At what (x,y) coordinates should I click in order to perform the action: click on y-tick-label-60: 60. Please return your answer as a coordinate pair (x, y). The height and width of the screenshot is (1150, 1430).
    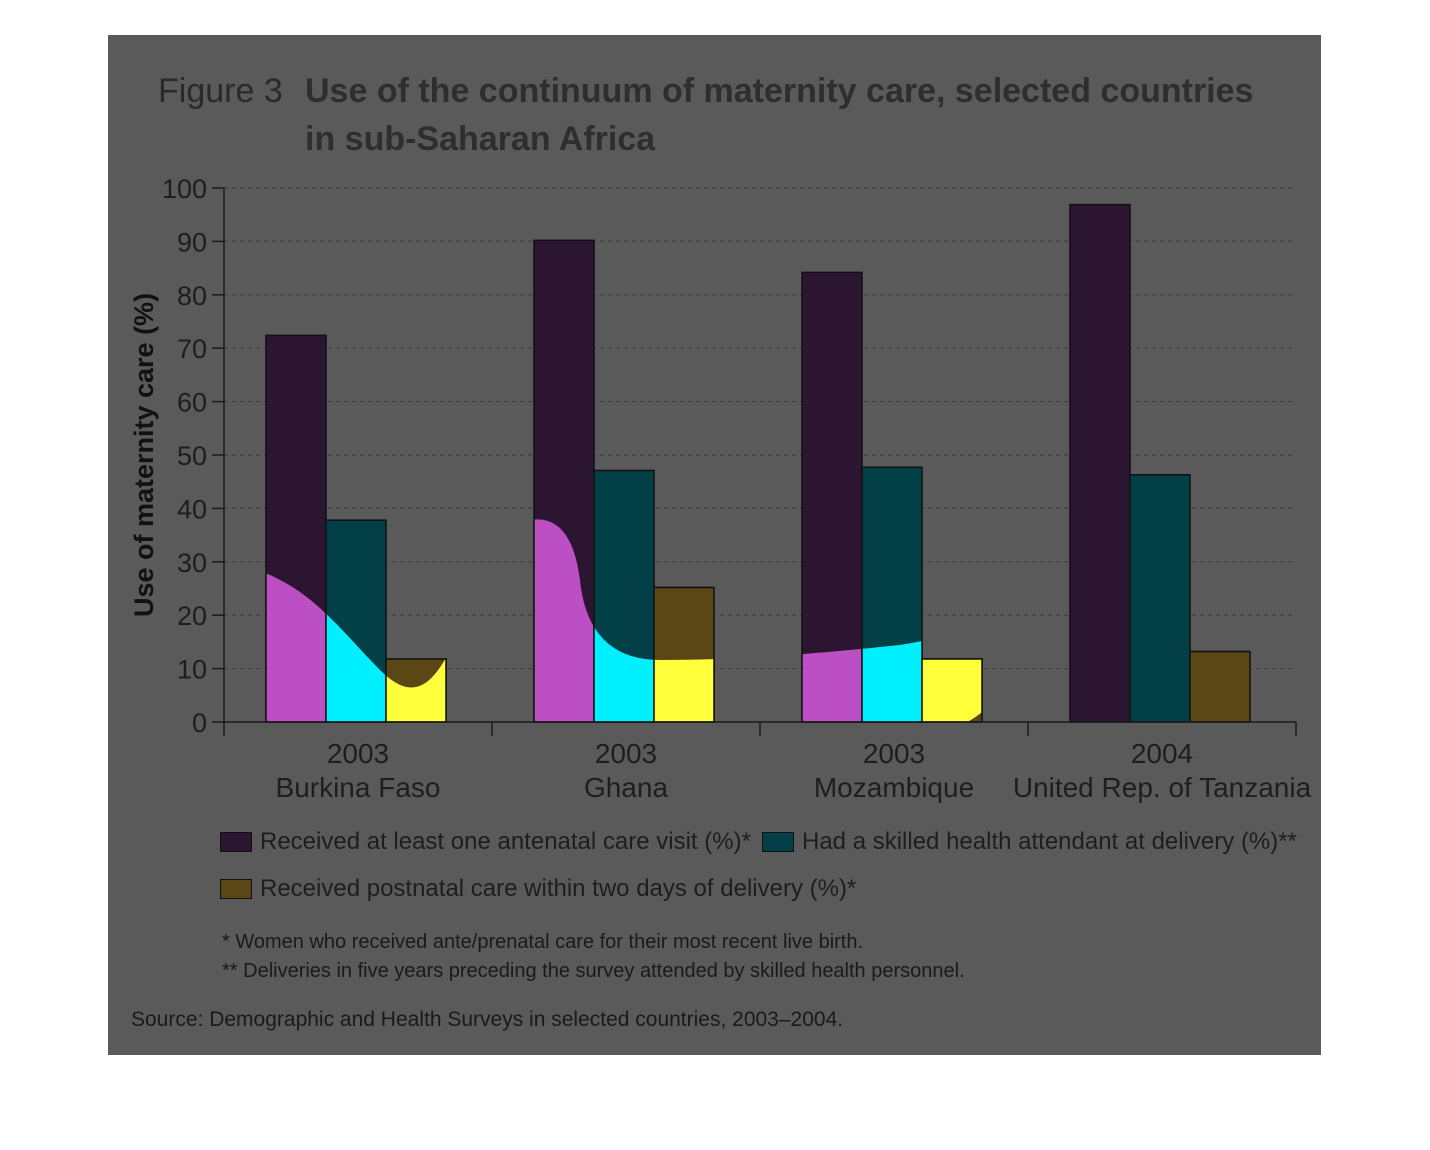
    Looking at the image, I should click on (192, 403).